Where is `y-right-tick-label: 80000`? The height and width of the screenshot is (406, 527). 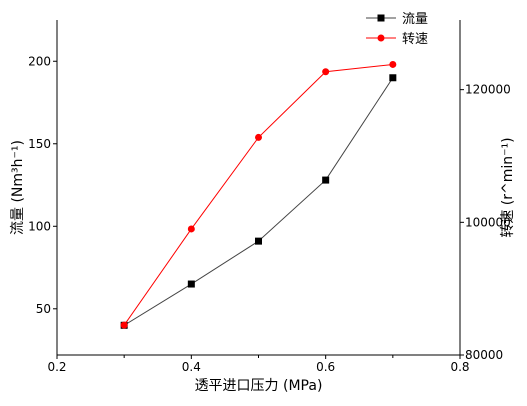 y-right-tick-label: 80000 is located at coordinates (484, 355).